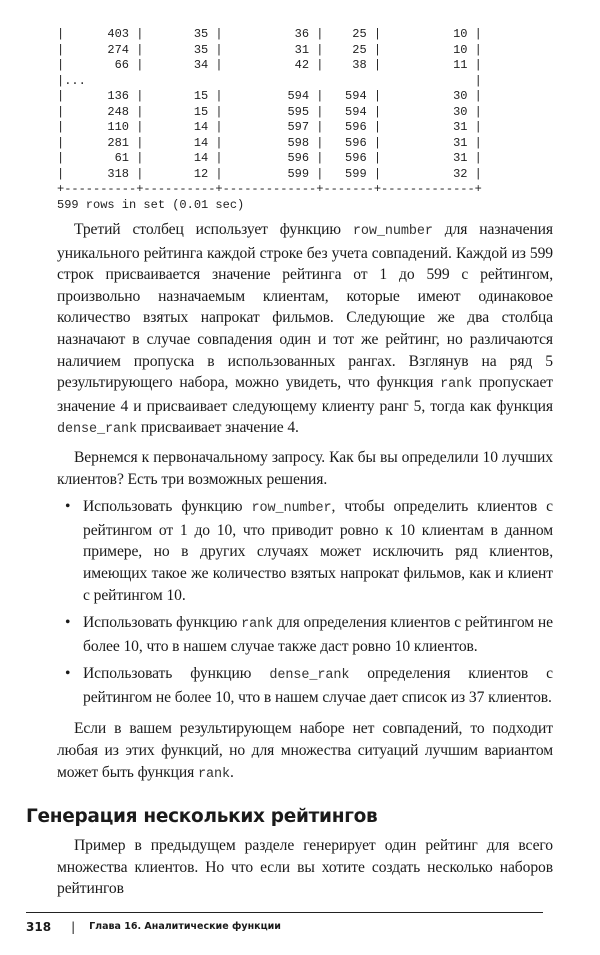 The image size is (600, 955). What do you see at coordinates (269, 96) in the screenshot?
I see `code-line: | 136 | 15 | 594 | 594 | 30 |` at bounding box center [269, 96].